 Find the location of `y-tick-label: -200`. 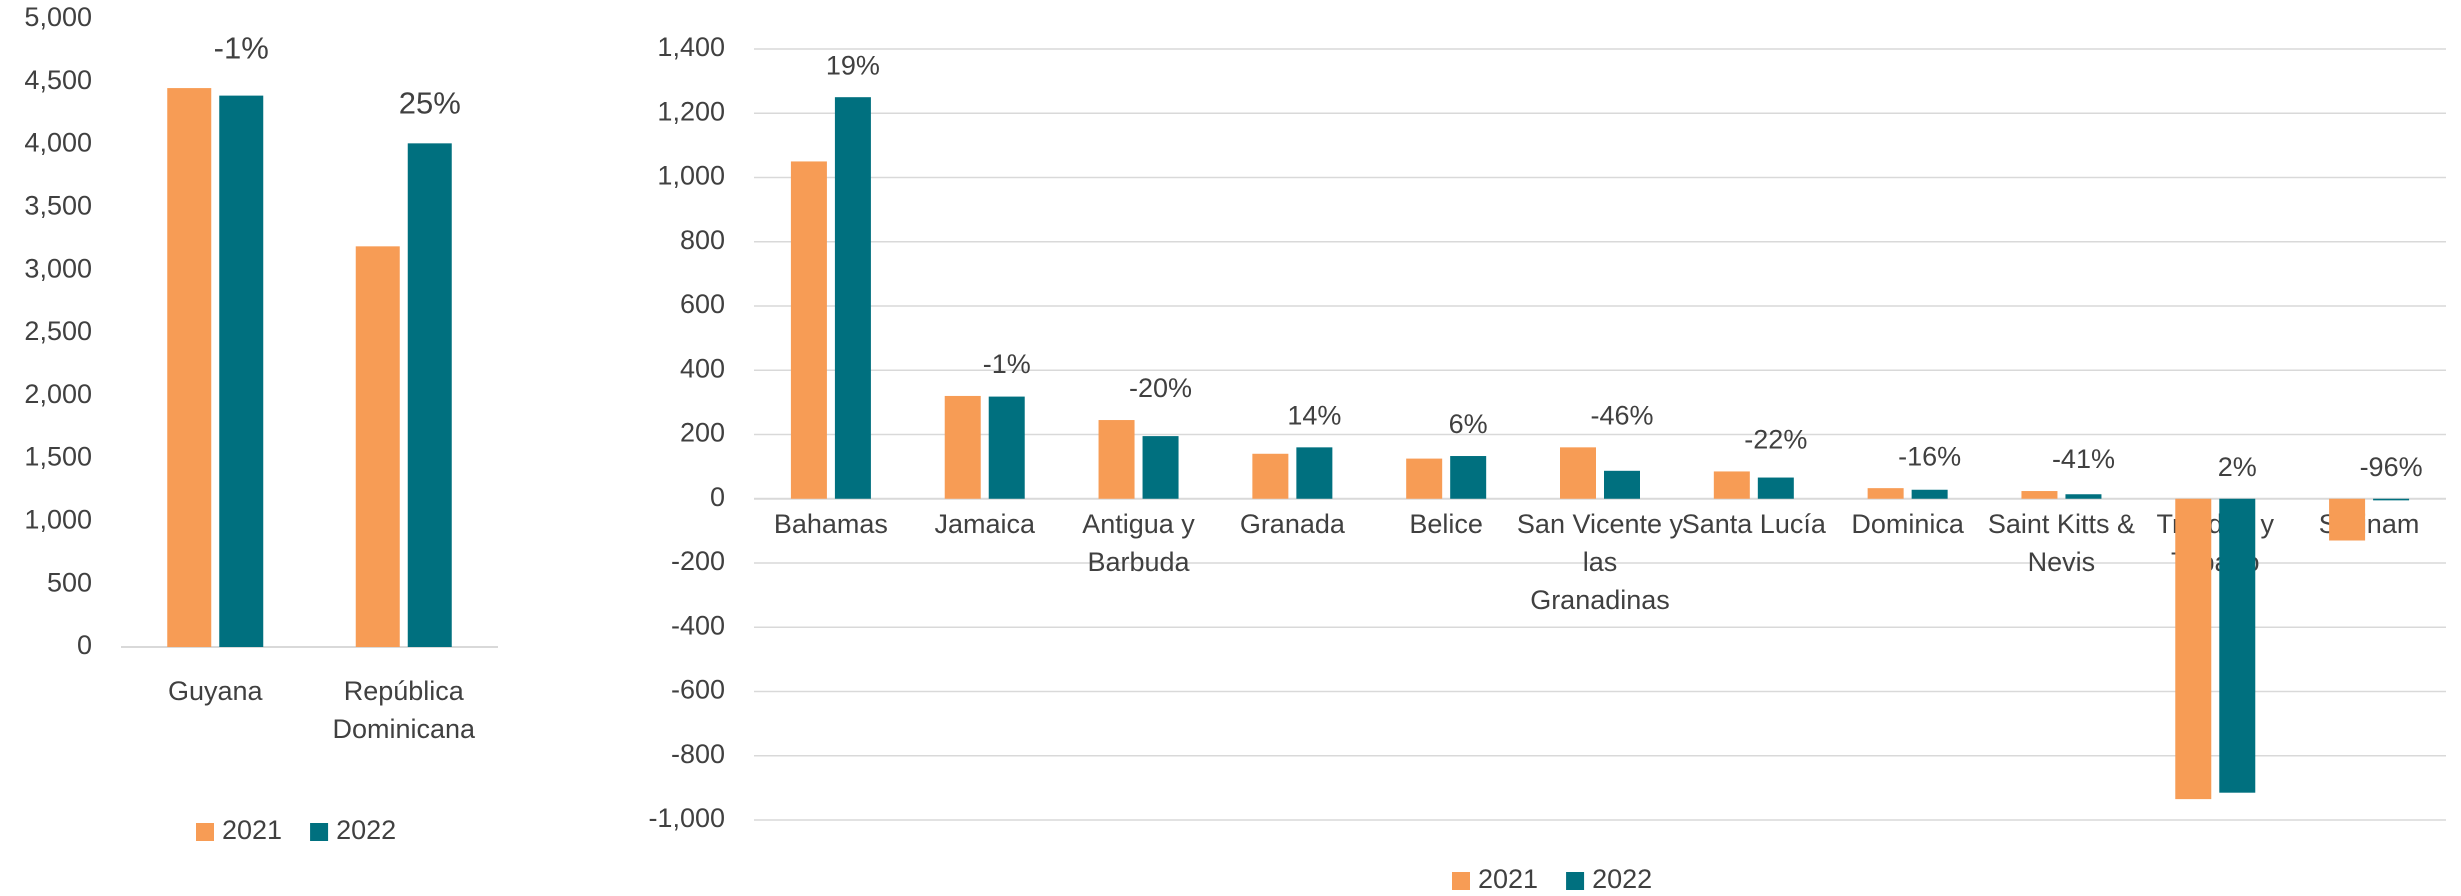

y-tick-label: -200 is located at coordinates (698, 561).